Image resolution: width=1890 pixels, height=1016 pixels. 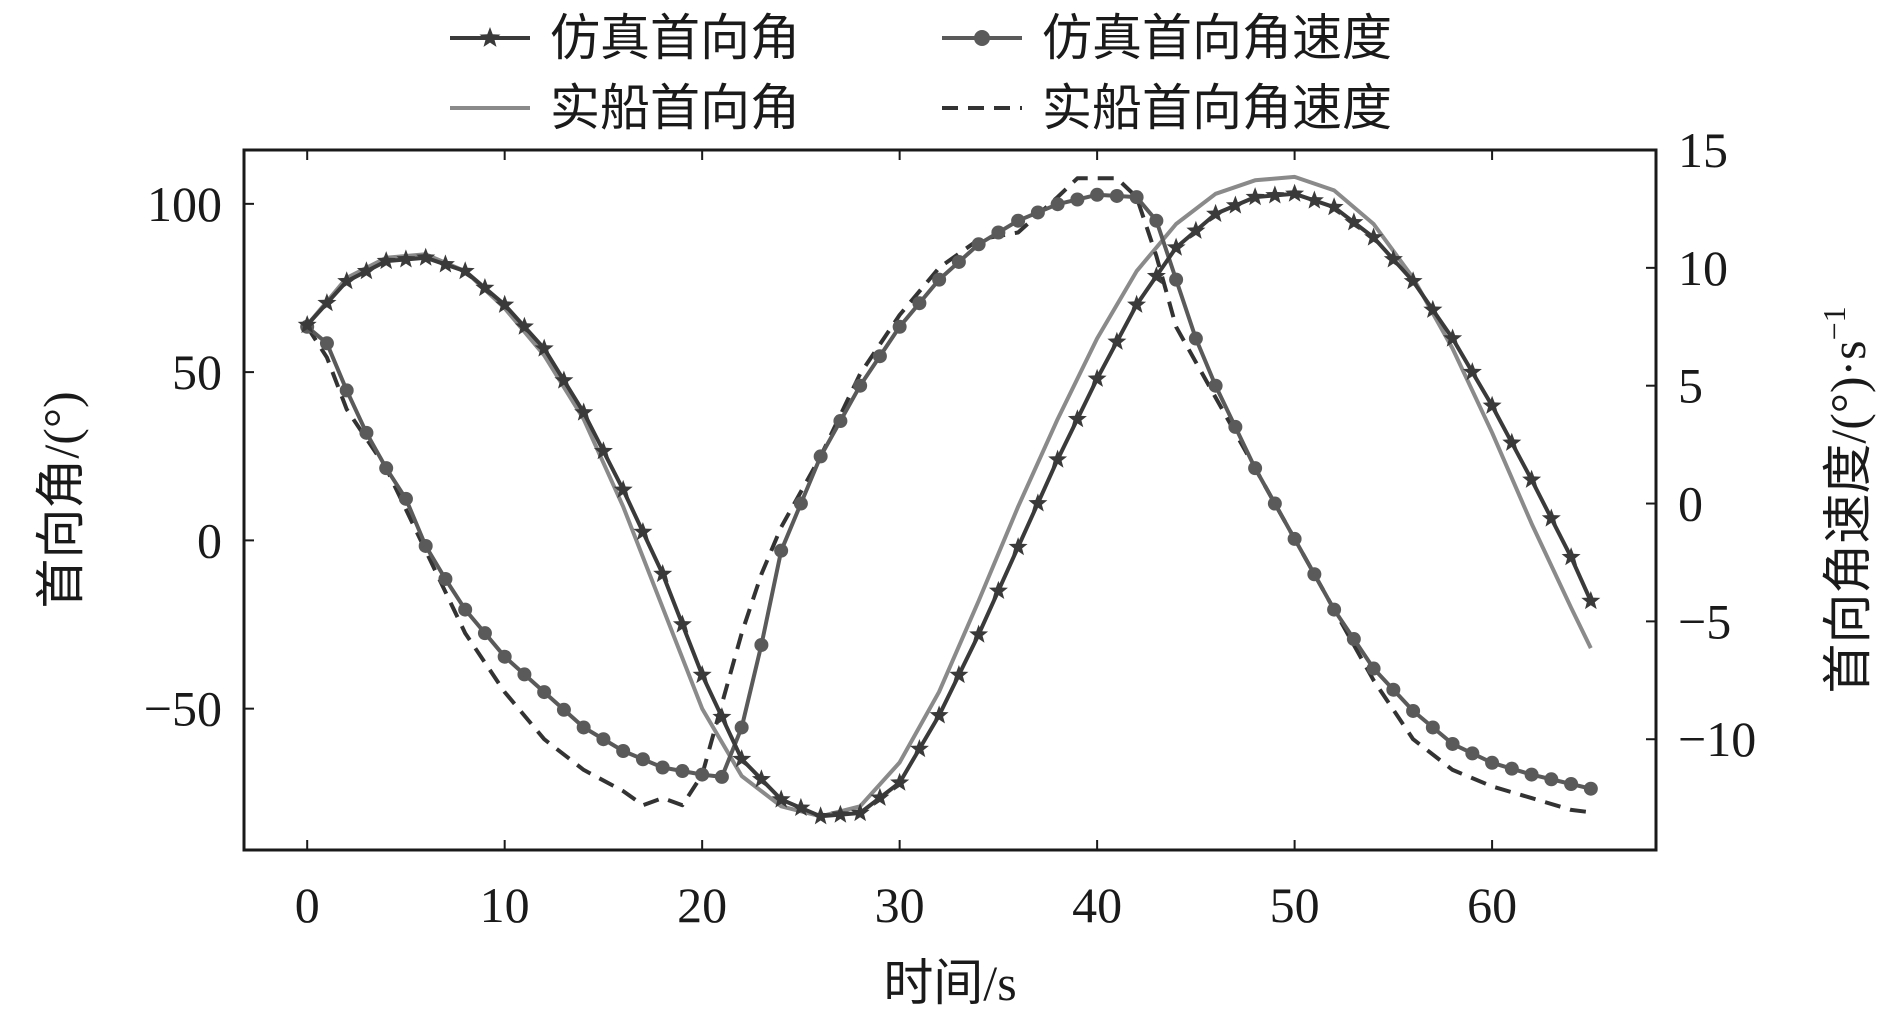 I want to click on y-tick-label: 0, so click(x=209, y=540).